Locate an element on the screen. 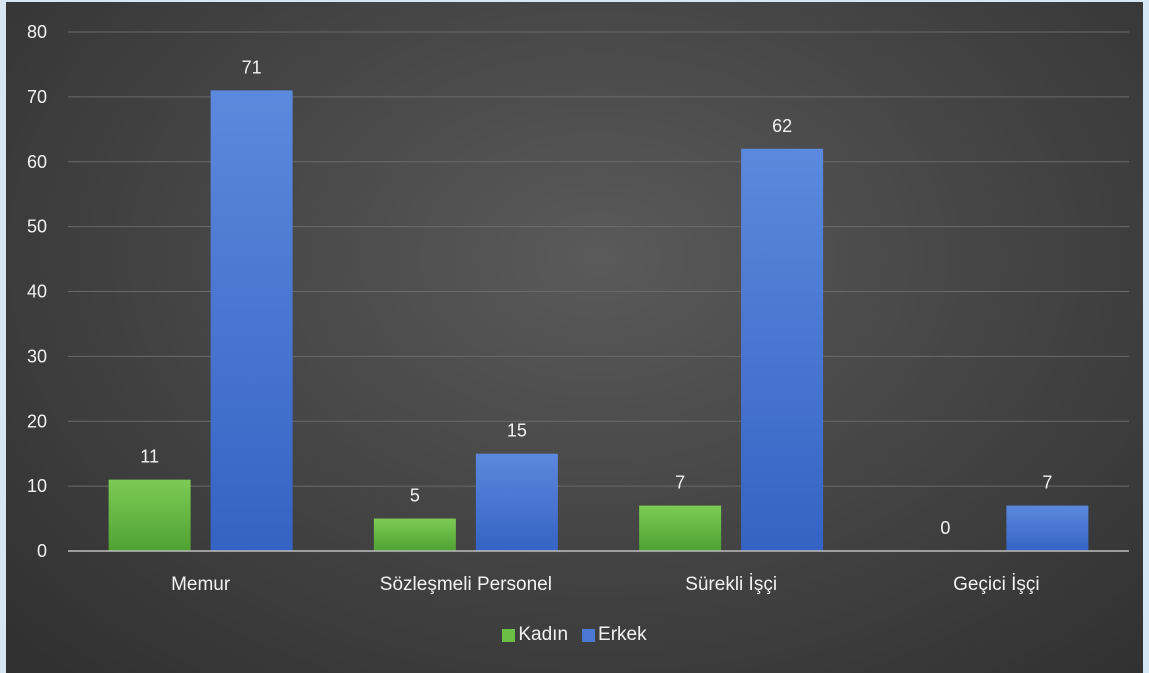 The image size is (1149, 673). legend-swatch-erkek is located at coordinates (589, 635).